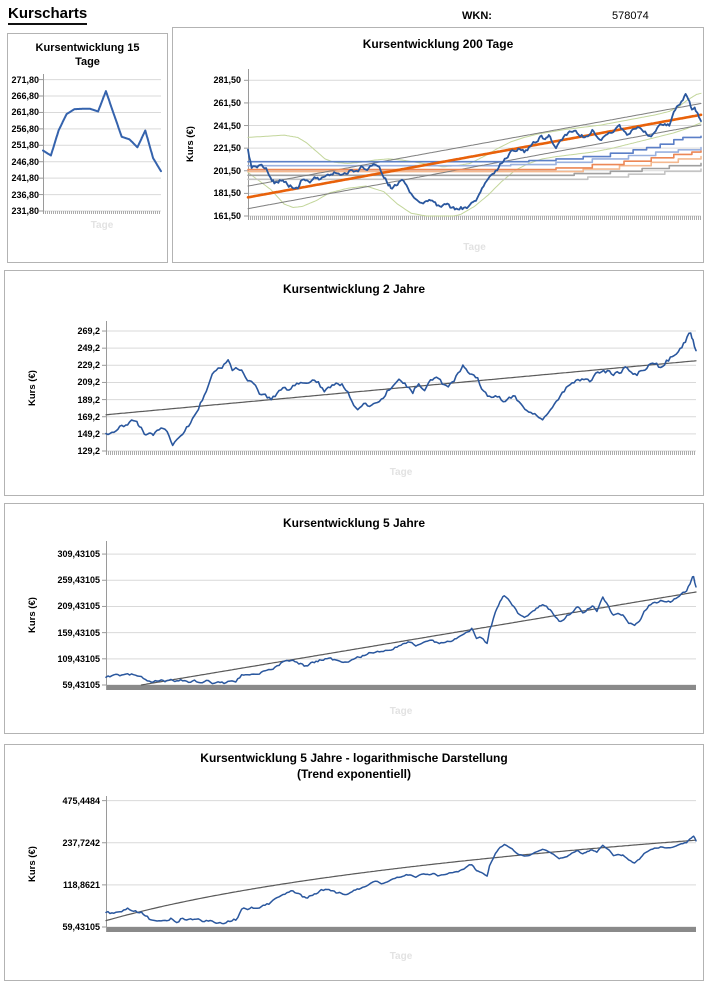 The height and width of the screenshot is (998, 706). Describe the element at coordinates (353, 774) in the screenshot. I see `chart-subtitle: (Trend exponentiell)` at that location.